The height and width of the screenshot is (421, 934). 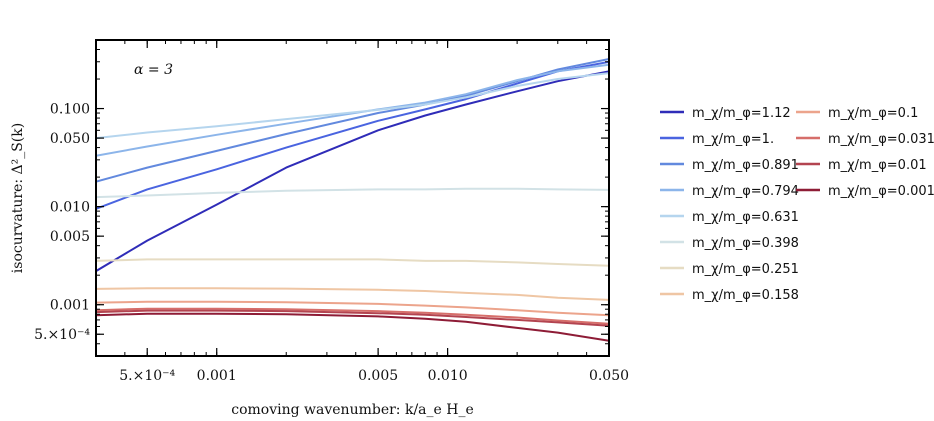 I want to click on y-tick-label-3: 0.010, so click(x=70, y=208).